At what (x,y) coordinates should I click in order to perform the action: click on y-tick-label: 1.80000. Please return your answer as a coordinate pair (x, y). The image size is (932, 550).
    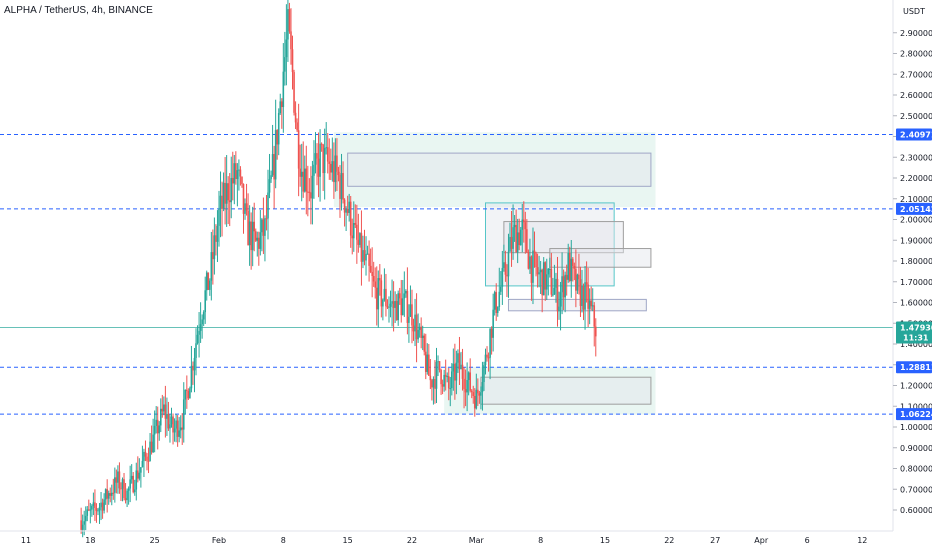
    Looking at the image, I should click on (916, 261).